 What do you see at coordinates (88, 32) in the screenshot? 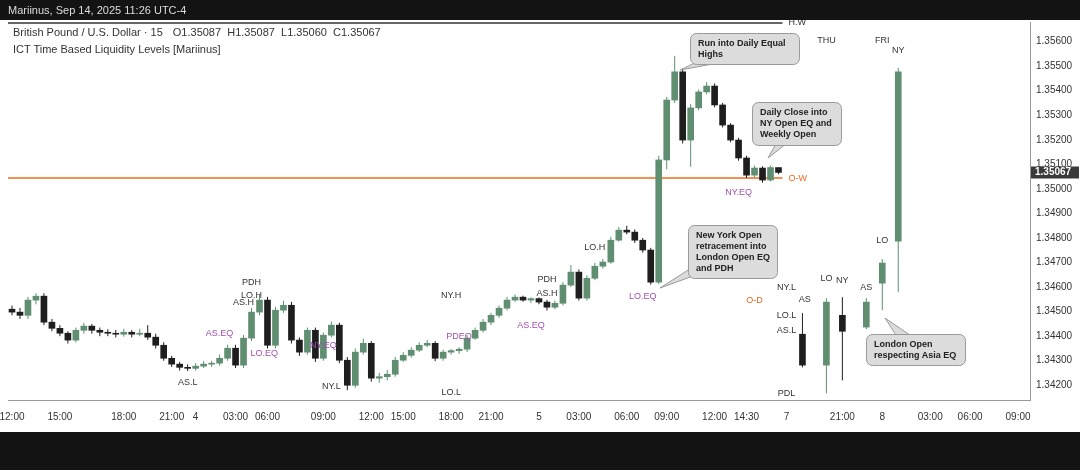
I see `chart-title: British Pound / U.S. Dollar · 15` at bounding box center [88, 32].